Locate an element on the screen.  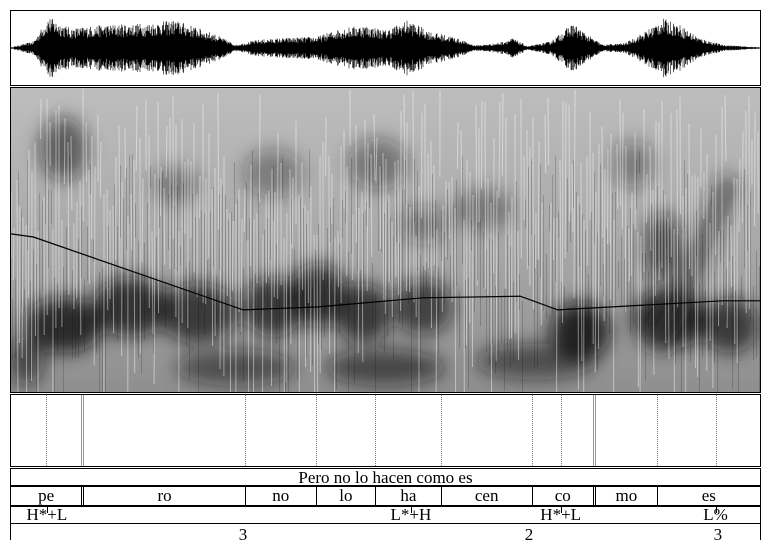
syllable-interval: mo is located at coordinates (625, 496).